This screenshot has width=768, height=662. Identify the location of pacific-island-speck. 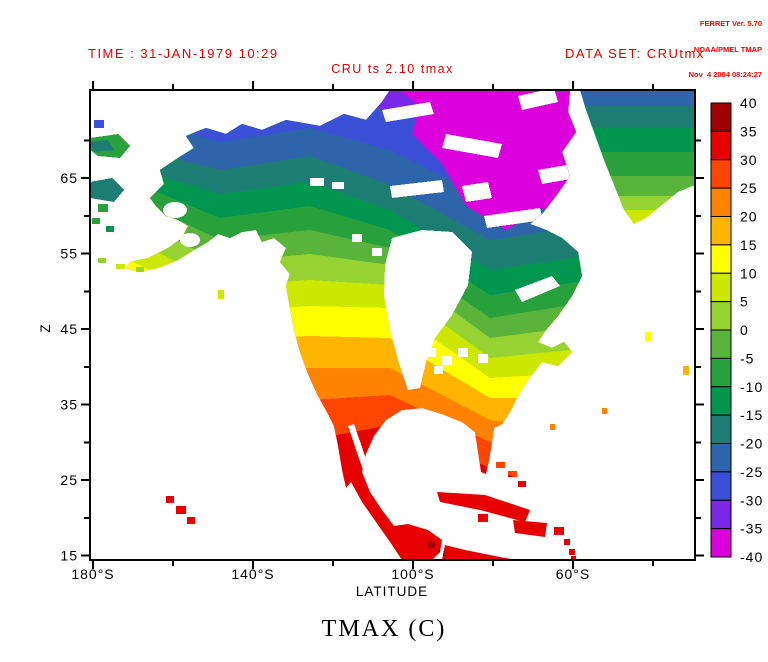
(221, 294).